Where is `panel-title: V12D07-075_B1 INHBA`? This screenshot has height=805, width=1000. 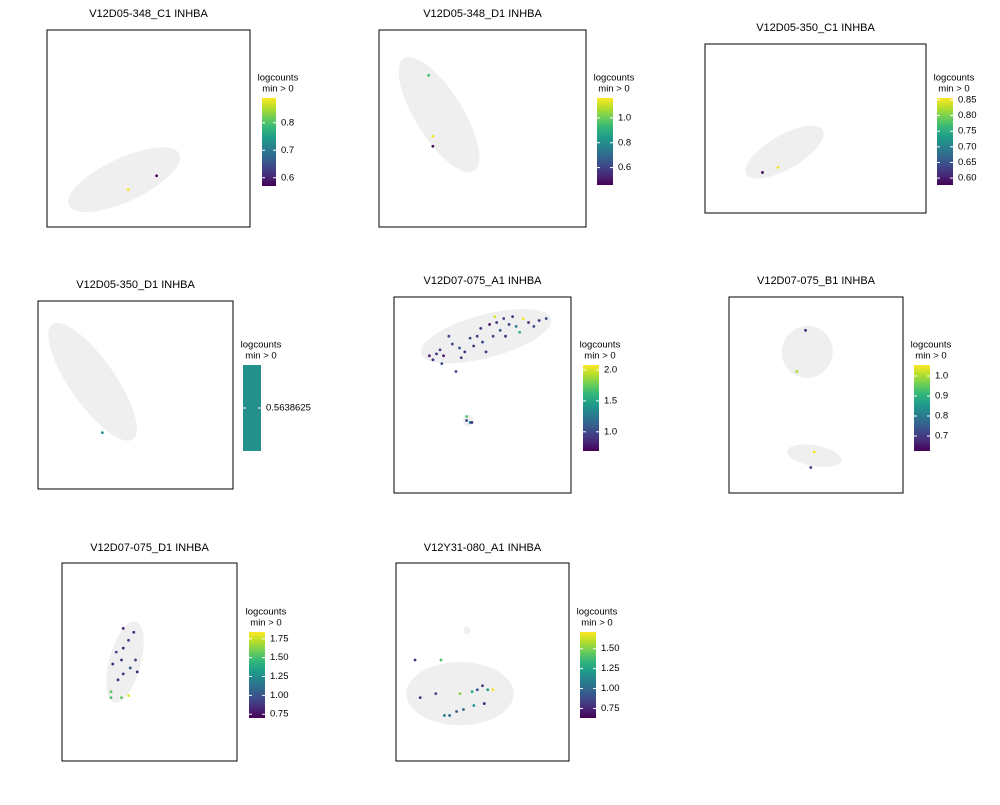 panel-title: V12D07-075_B1 INHBA is located at coordinates (816, 281).